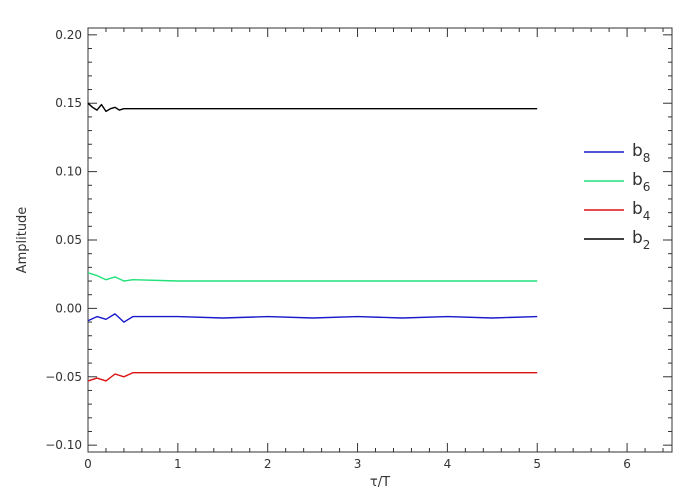 This screenshot has height=500, width=700. Describe the element at coordinates (68, 103) in the screenshot. I see `y-tick-label: 0.15` at that location.